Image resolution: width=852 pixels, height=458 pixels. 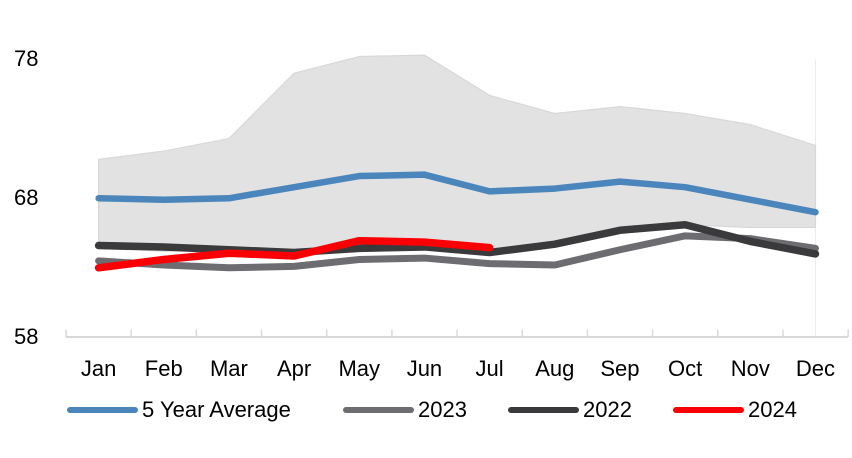 What do you see at coordinates (442, 409) in the screenshot?
I see `legend-label: 2023` at bounding box center [442, 409].